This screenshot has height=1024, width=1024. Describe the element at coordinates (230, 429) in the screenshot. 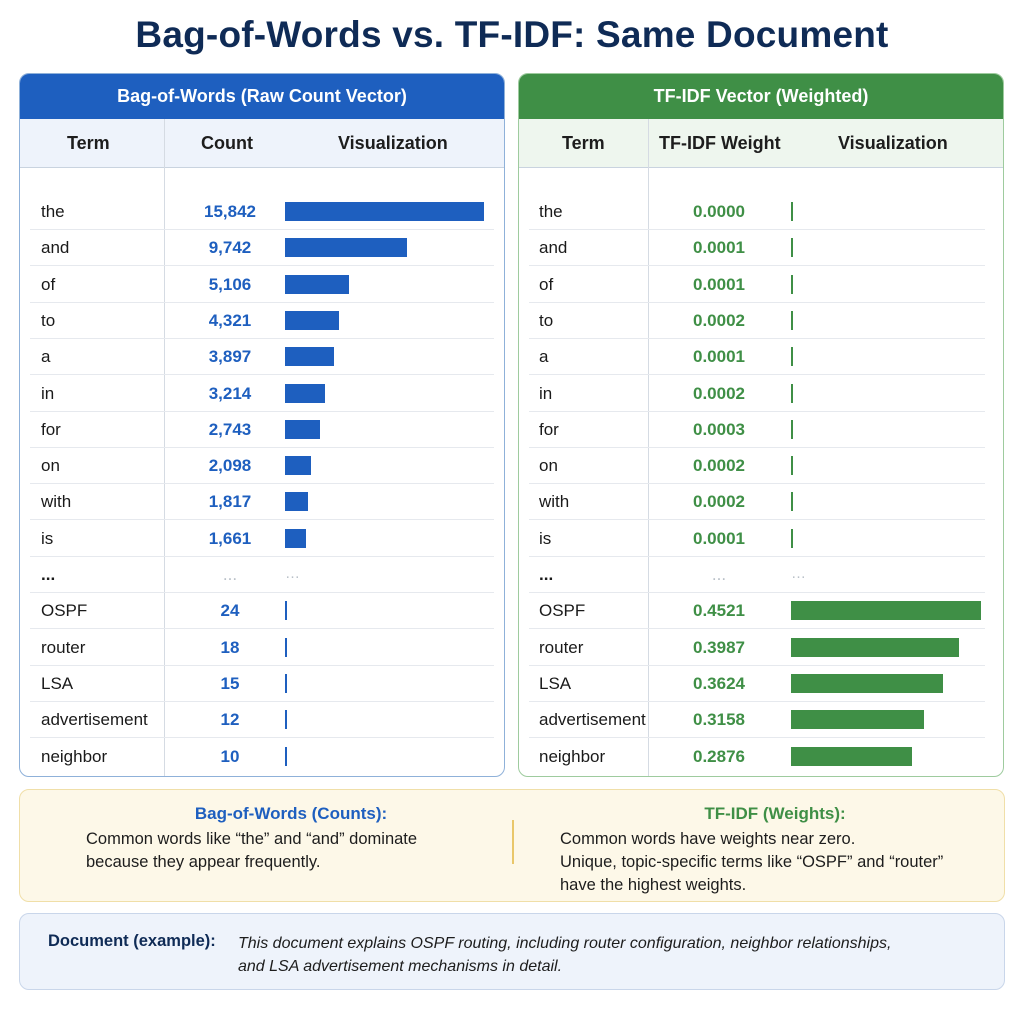

I see `bow-value: 2,743` at that location.